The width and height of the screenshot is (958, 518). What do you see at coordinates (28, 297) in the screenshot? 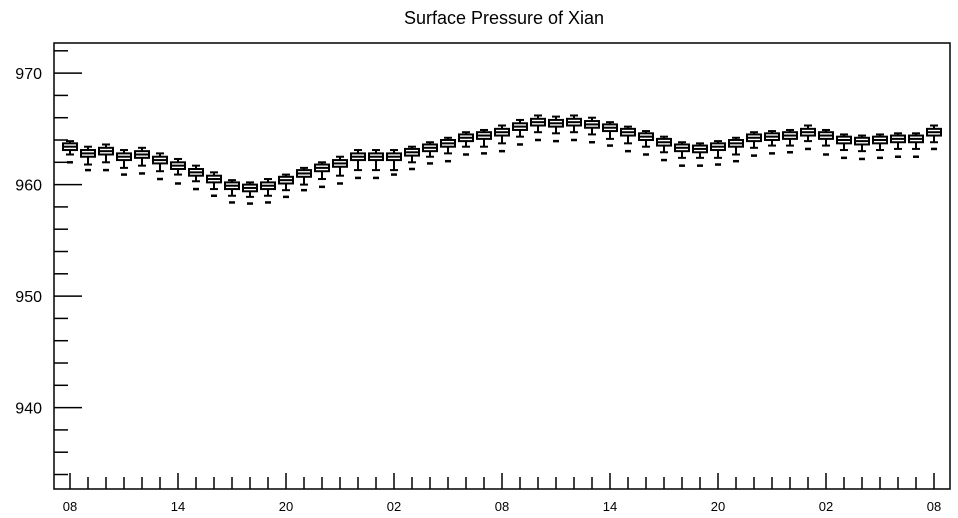
I see `y-tick-label: 950` at bounding box center [28, 297].